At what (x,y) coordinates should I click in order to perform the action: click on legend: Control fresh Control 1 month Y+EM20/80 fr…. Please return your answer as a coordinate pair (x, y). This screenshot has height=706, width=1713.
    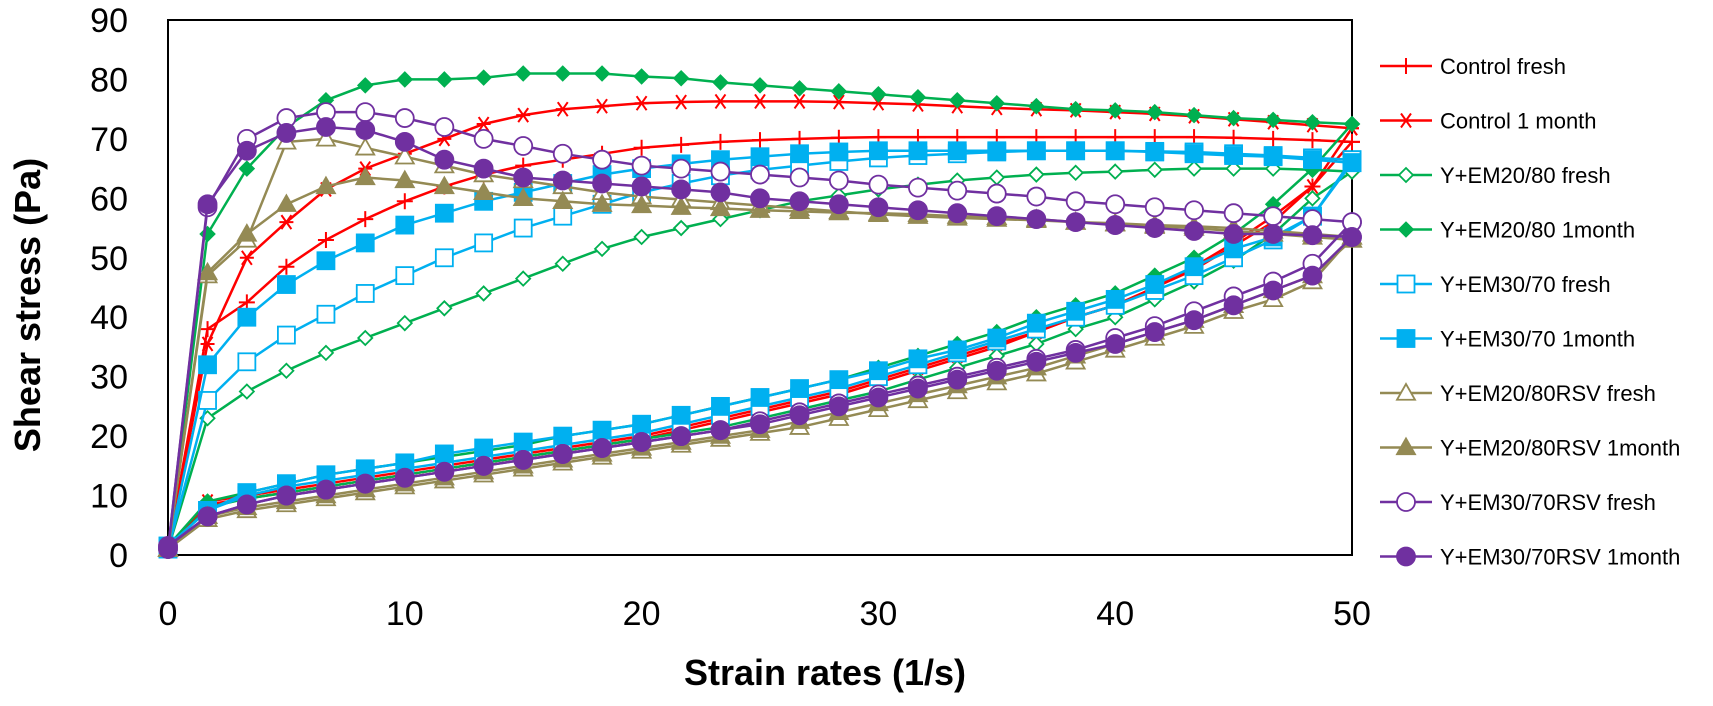
    Looking at the image, I should click on (1530, 312).